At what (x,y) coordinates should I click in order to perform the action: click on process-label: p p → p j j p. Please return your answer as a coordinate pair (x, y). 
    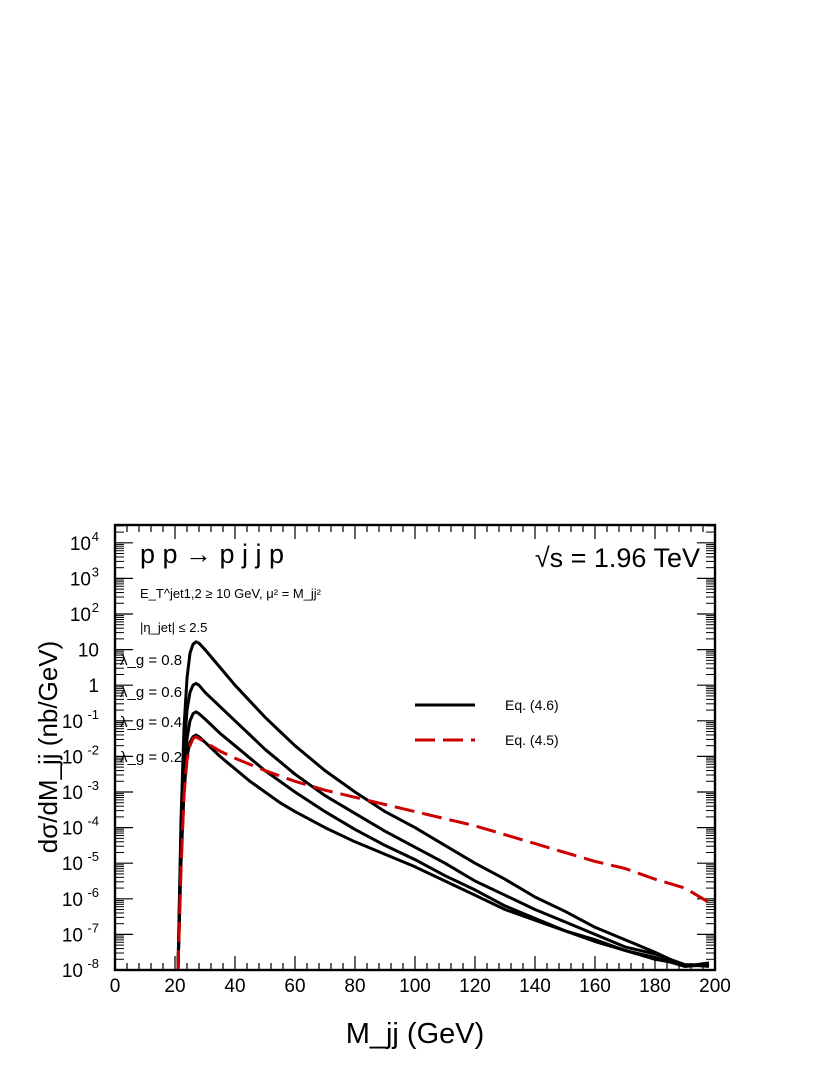
    Looking at the image, I should click on (212, 554).